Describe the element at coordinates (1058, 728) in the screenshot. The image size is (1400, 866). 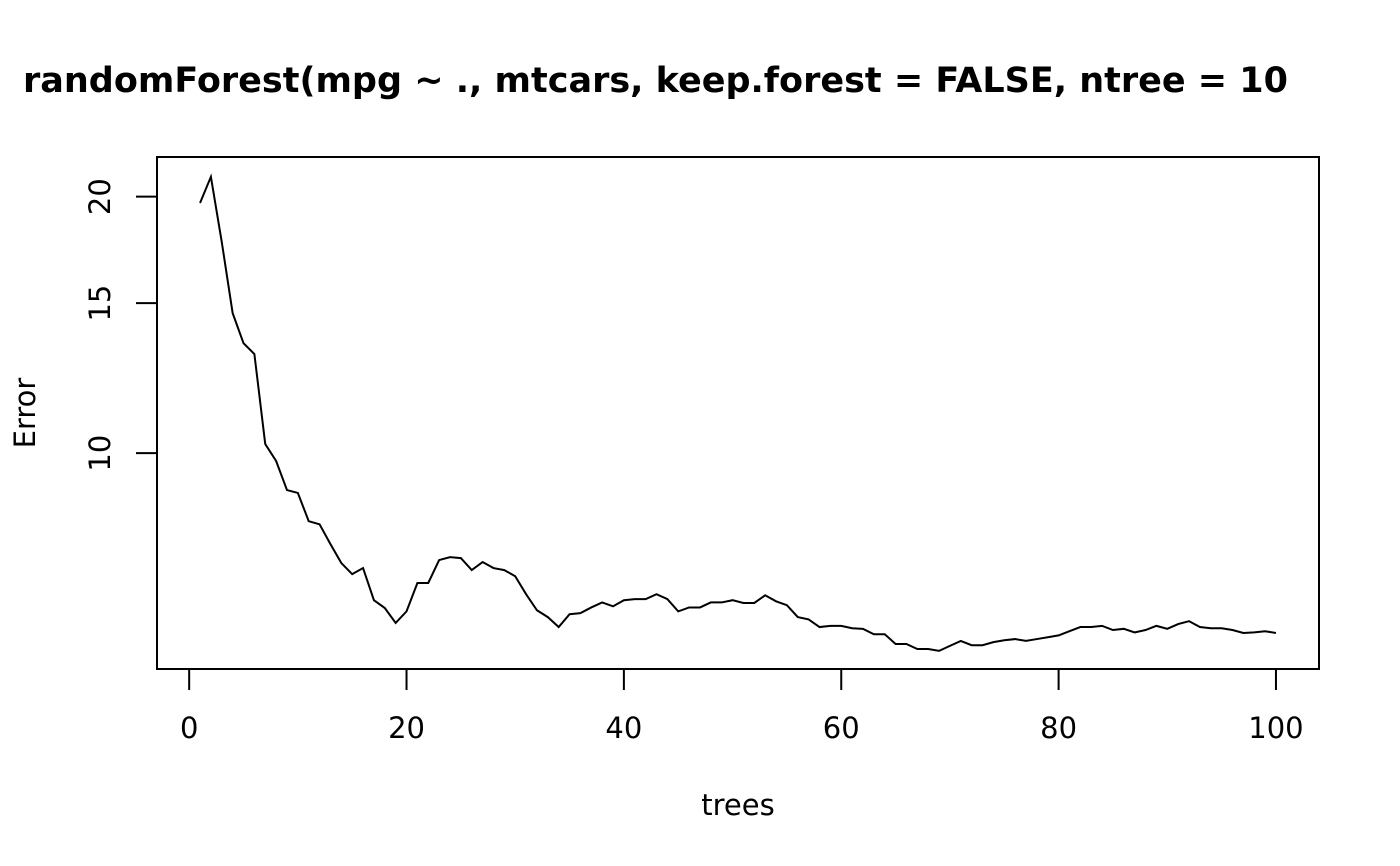
I see `x-tick-label: 80` at that location.